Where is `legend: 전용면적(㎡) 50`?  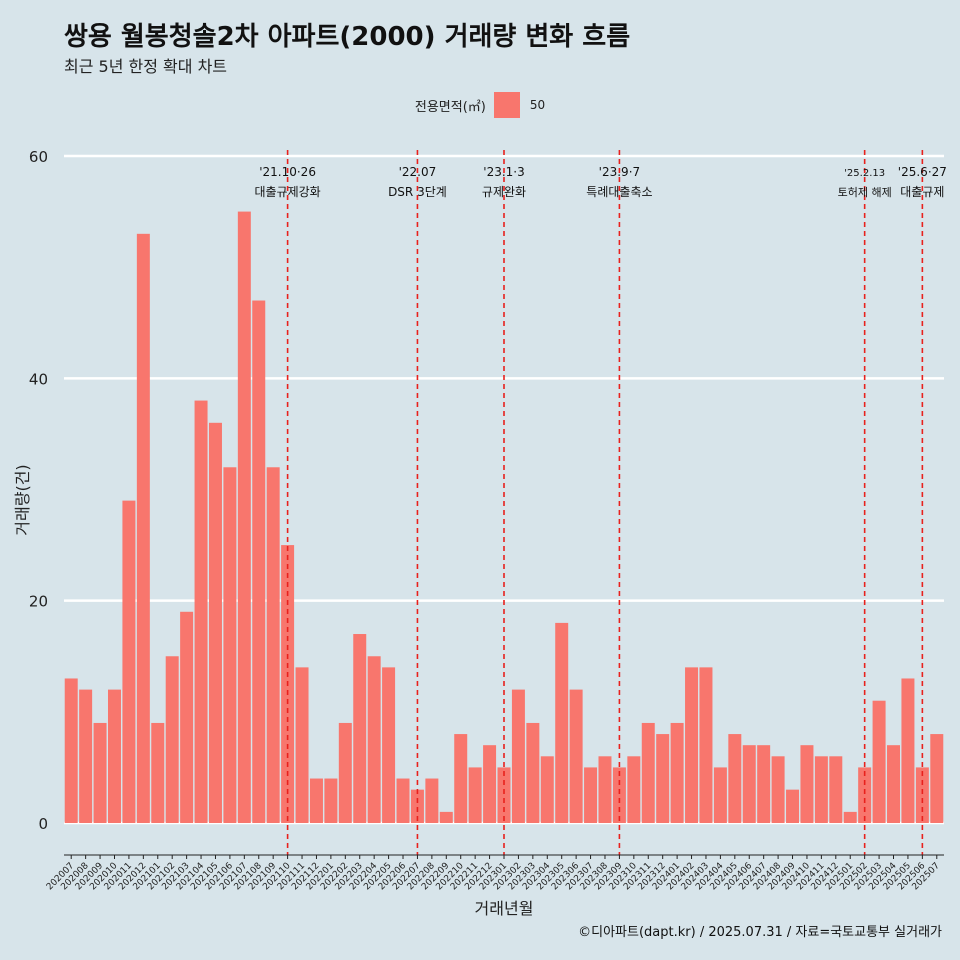 legend: 전용면적(㎡) 50 is located at coordinates (480, 105).